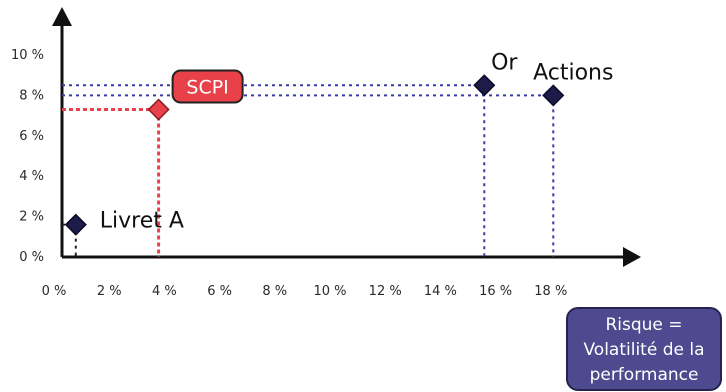 The height and width of the screenshot is (392, 726). What do you see at coordinates (31, 136) in the screenshot?
I see `y-tick-label: 6 %` at bounding box center [31, 136].